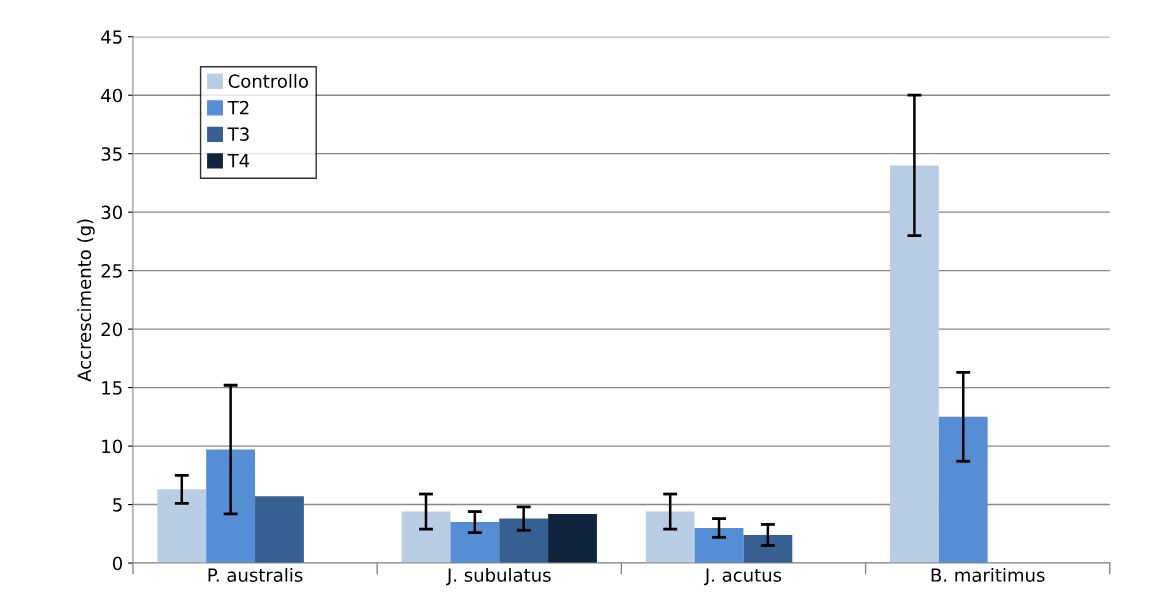 The image size is (1156, 612). What do you see at coordinates (238, 134) in the screenshot?
I see `legend-label: T3` at bounding box center [238, 134].